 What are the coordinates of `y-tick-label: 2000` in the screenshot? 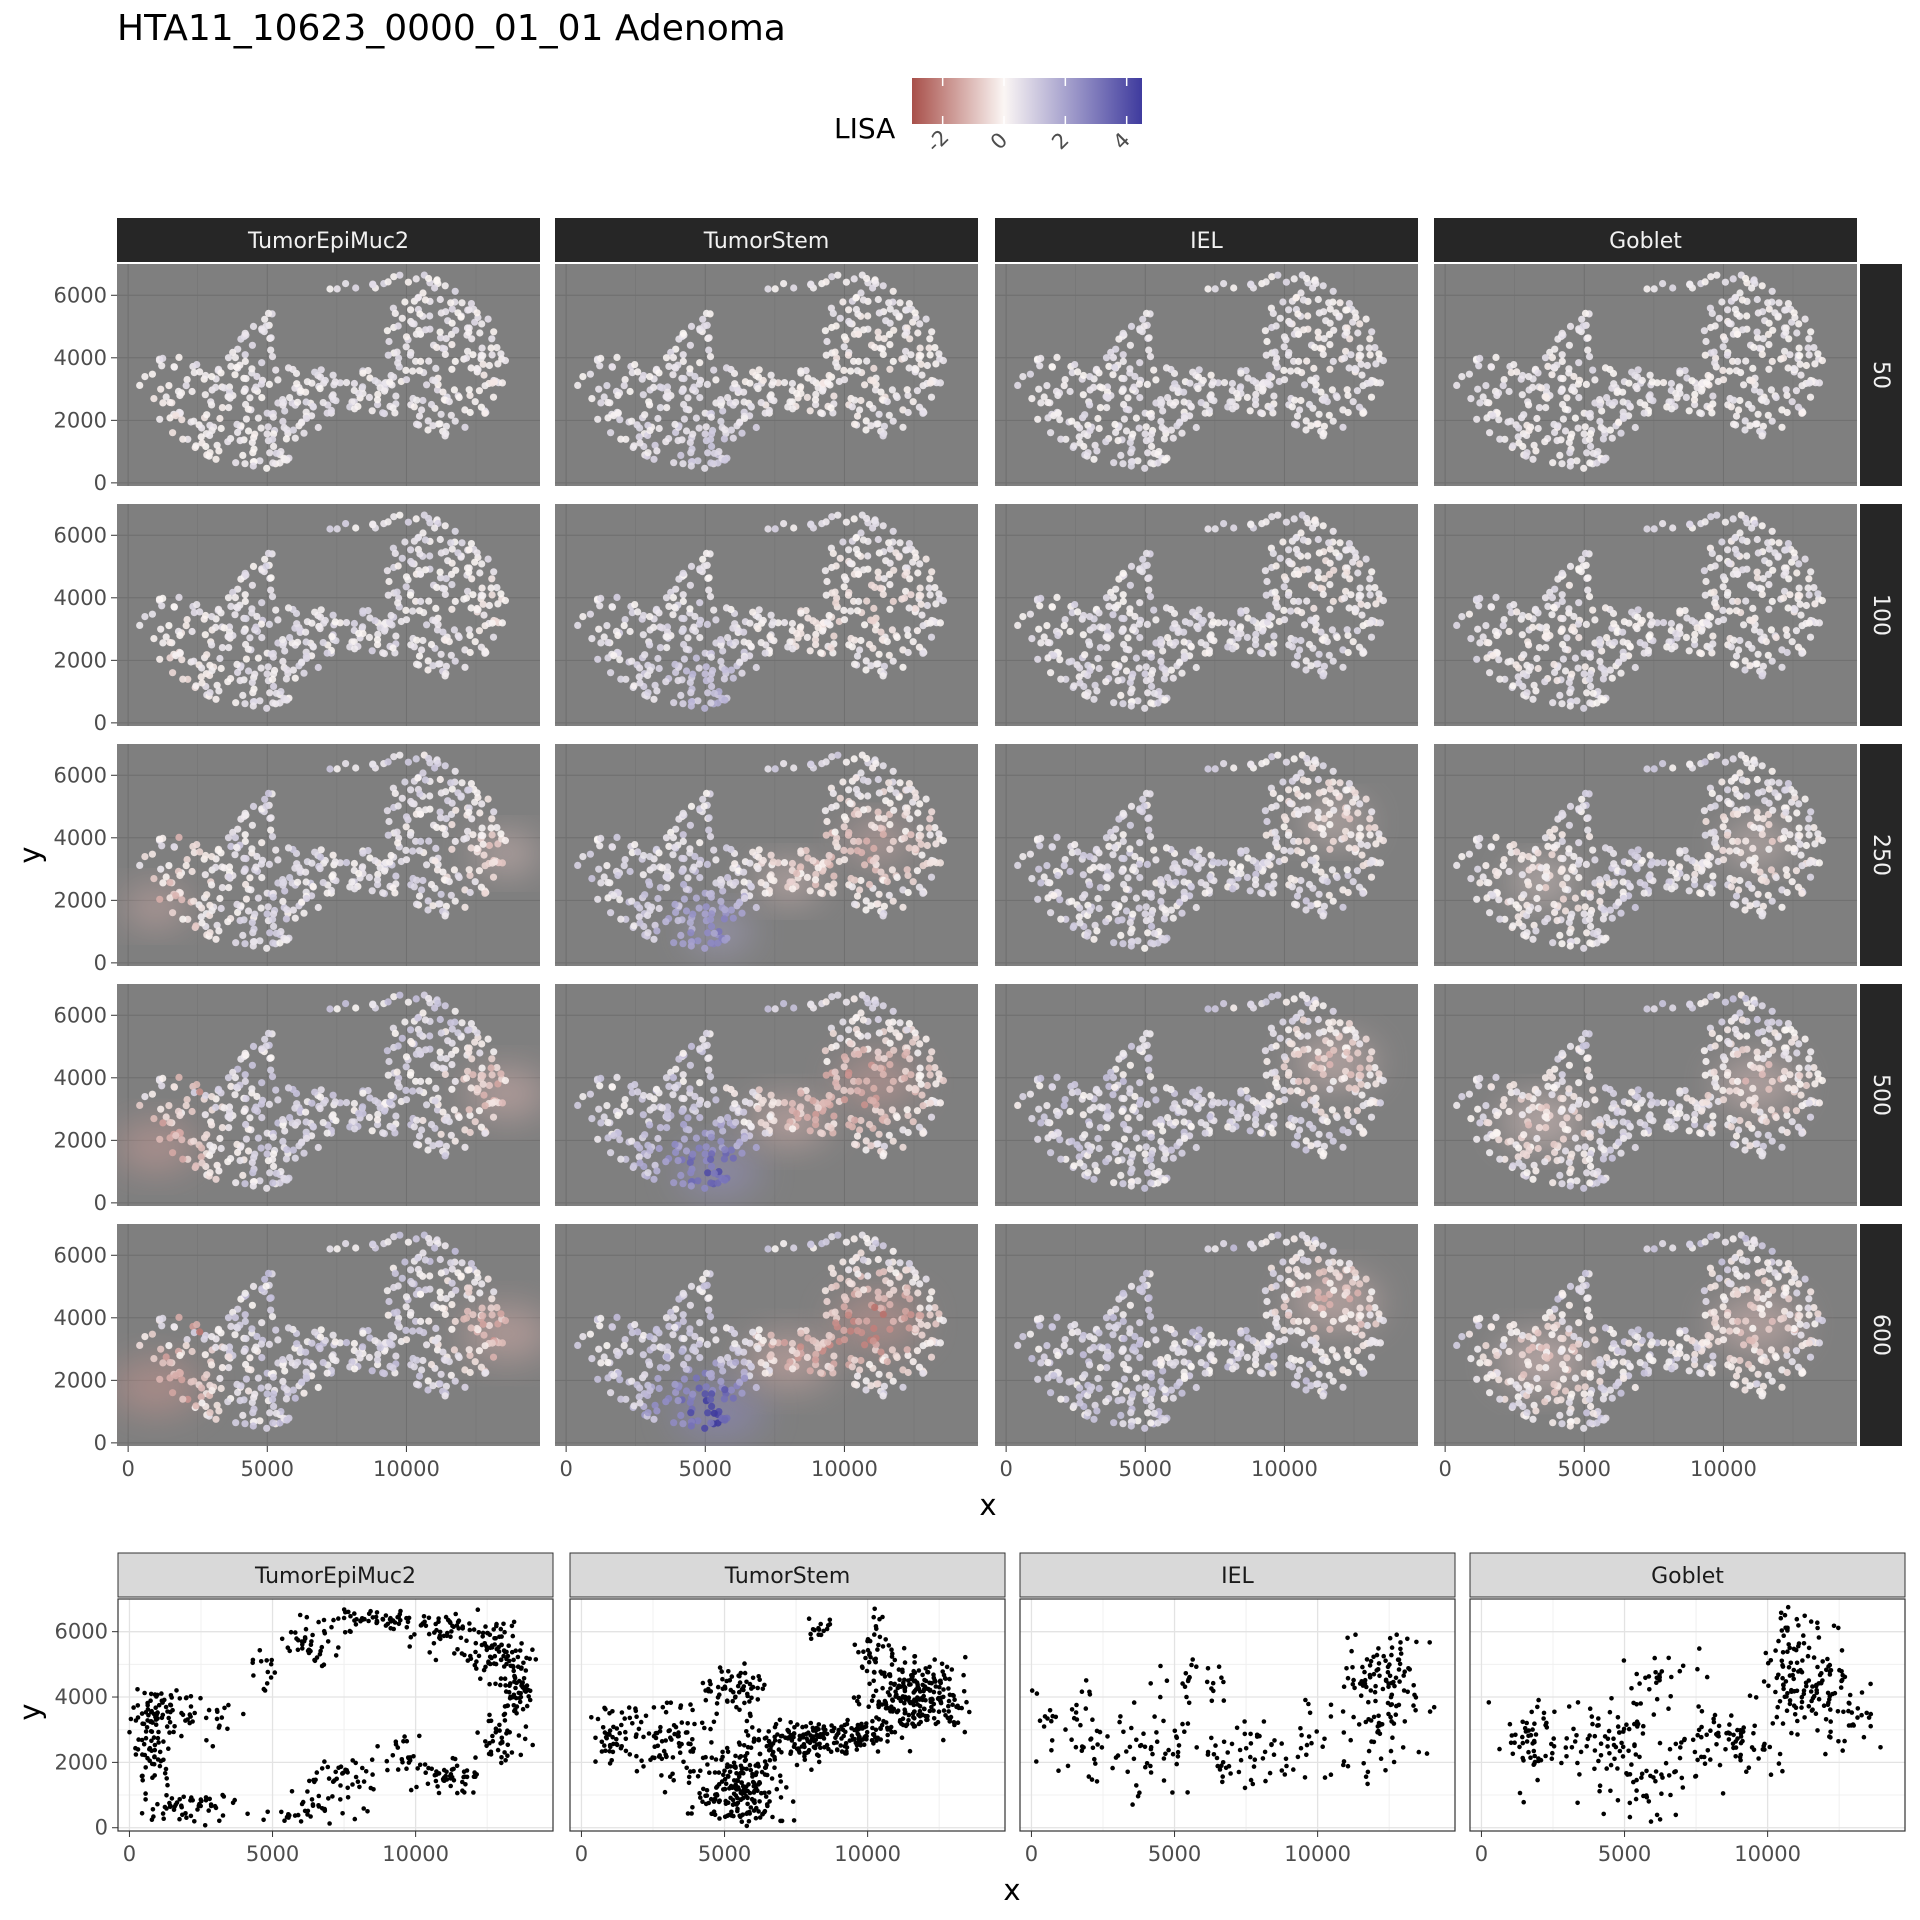 It's located at (80, 420).